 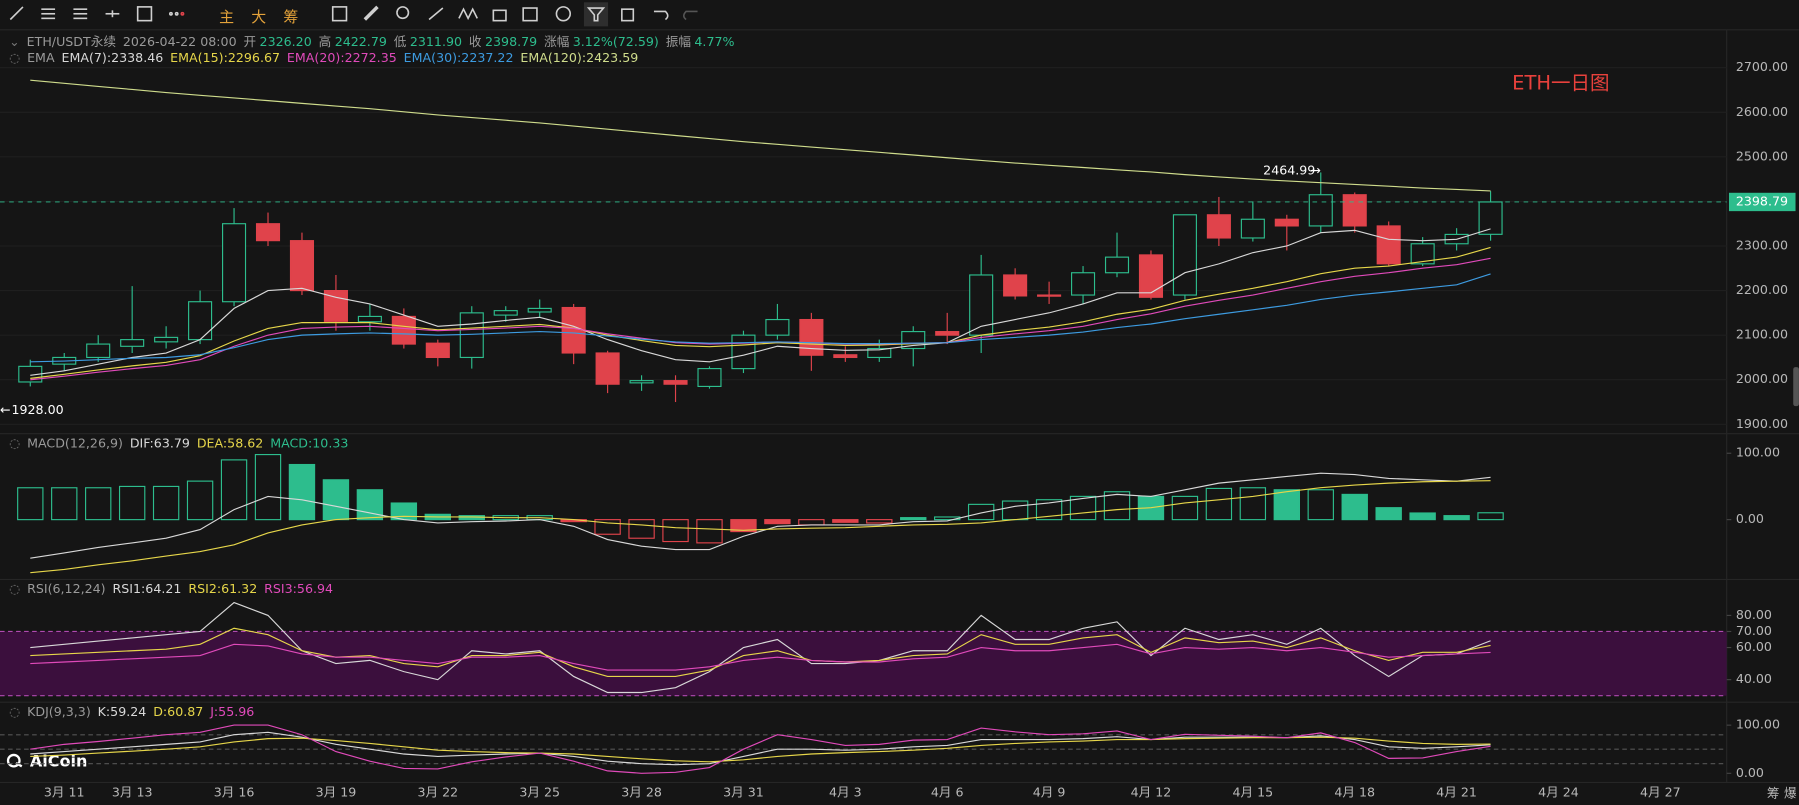 What do you see at coordinates (14, 41) in the screenshot?
I see `collapse-icon: ⌄` at bounding box center [14, 41].